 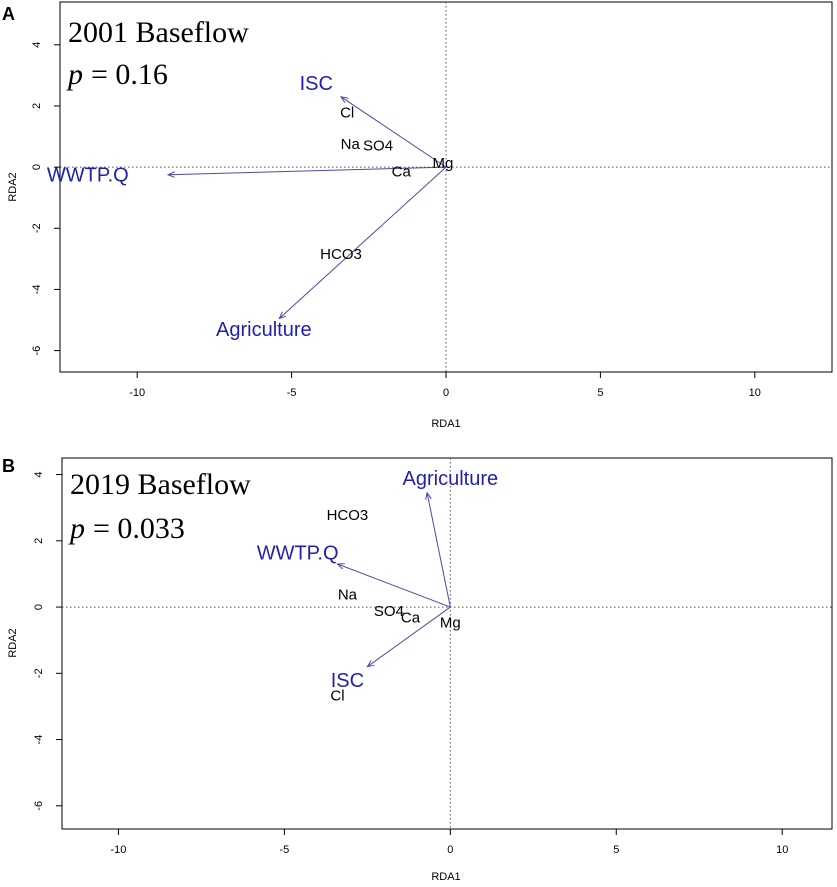 What do you see at coordinates (445, 877) in the screenshot?
I see `x-axis-title-b: RDA1` at bounding box center [445, 877].